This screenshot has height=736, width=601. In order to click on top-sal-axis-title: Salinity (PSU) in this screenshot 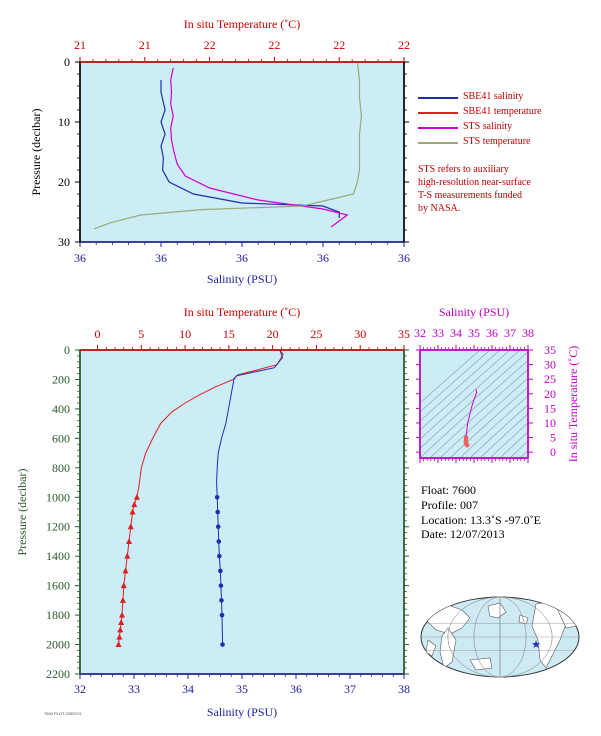, I will do `click(242, 279)`.